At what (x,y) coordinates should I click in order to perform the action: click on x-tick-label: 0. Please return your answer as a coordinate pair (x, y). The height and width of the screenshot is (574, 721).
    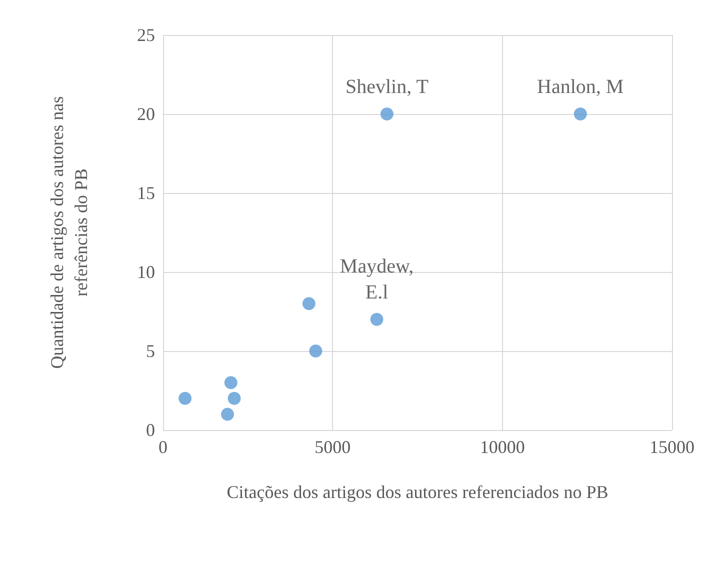
    Looking at the image, I should click on (163, 447).